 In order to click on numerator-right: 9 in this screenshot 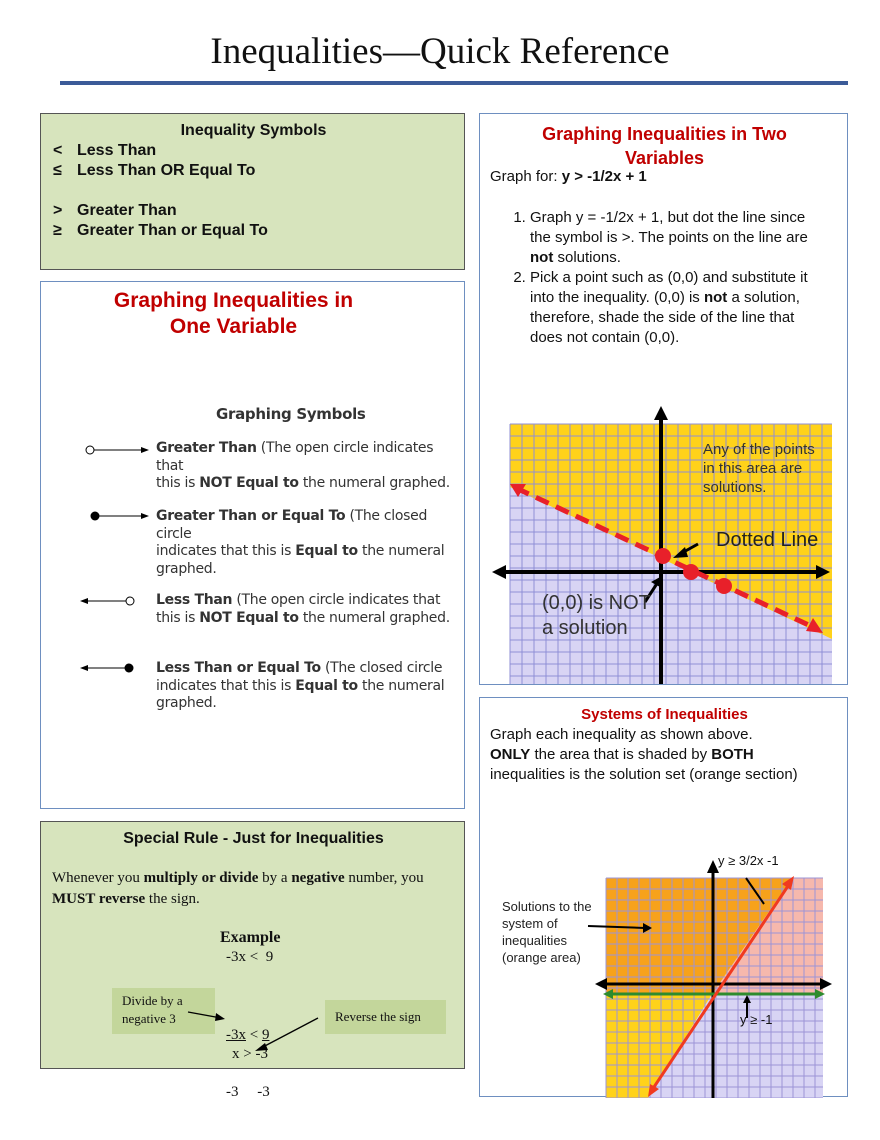, I will do `click(265, 1035)`.